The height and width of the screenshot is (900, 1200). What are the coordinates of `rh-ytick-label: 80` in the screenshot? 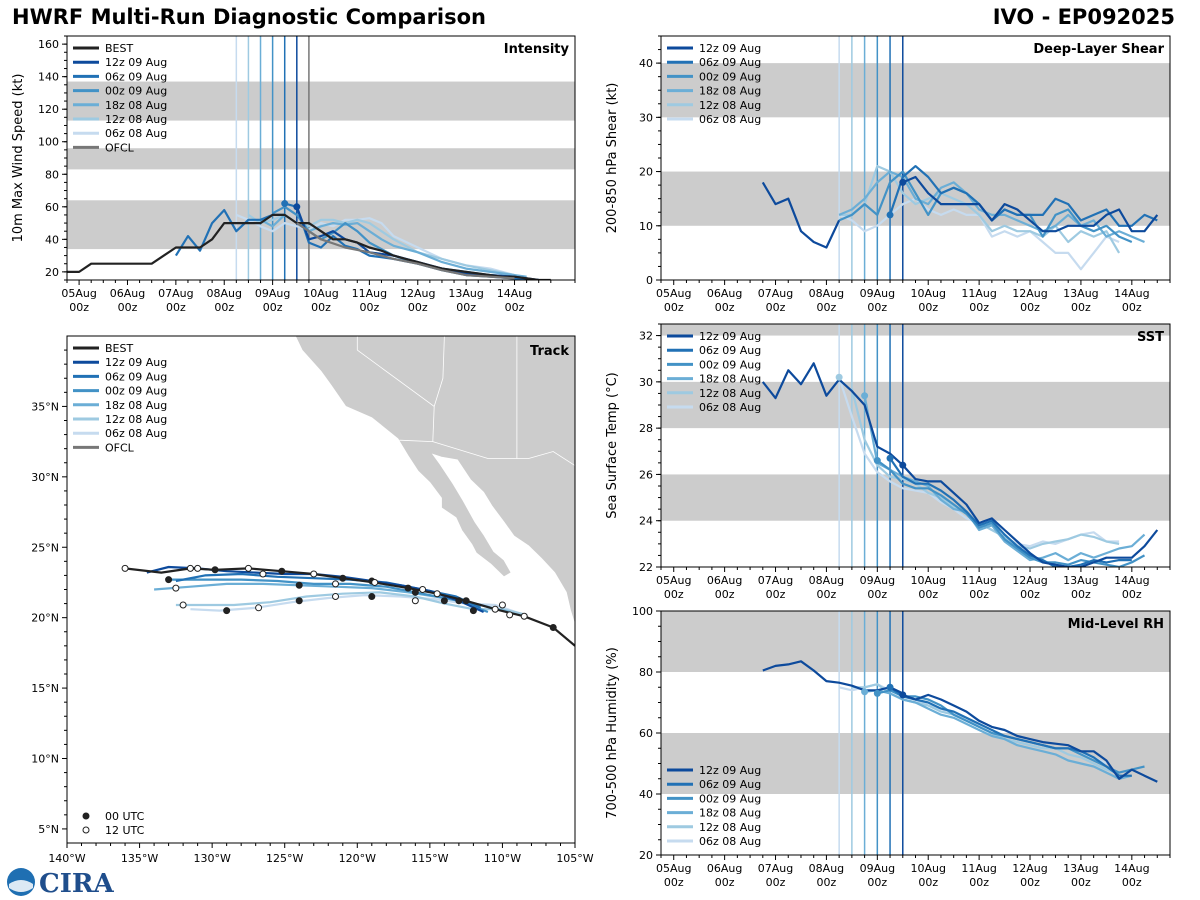 It's located at (646, 672).